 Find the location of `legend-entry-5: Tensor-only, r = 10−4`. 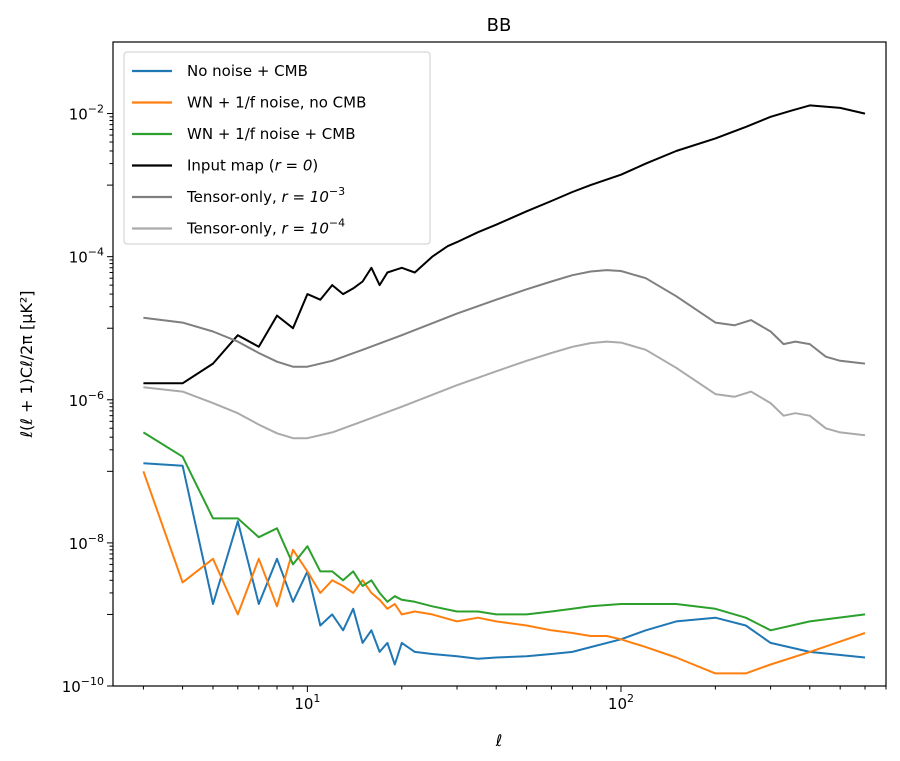

legend-entry-5: Tensor-only, r = 10−4 is located at coordinates (265, 227).